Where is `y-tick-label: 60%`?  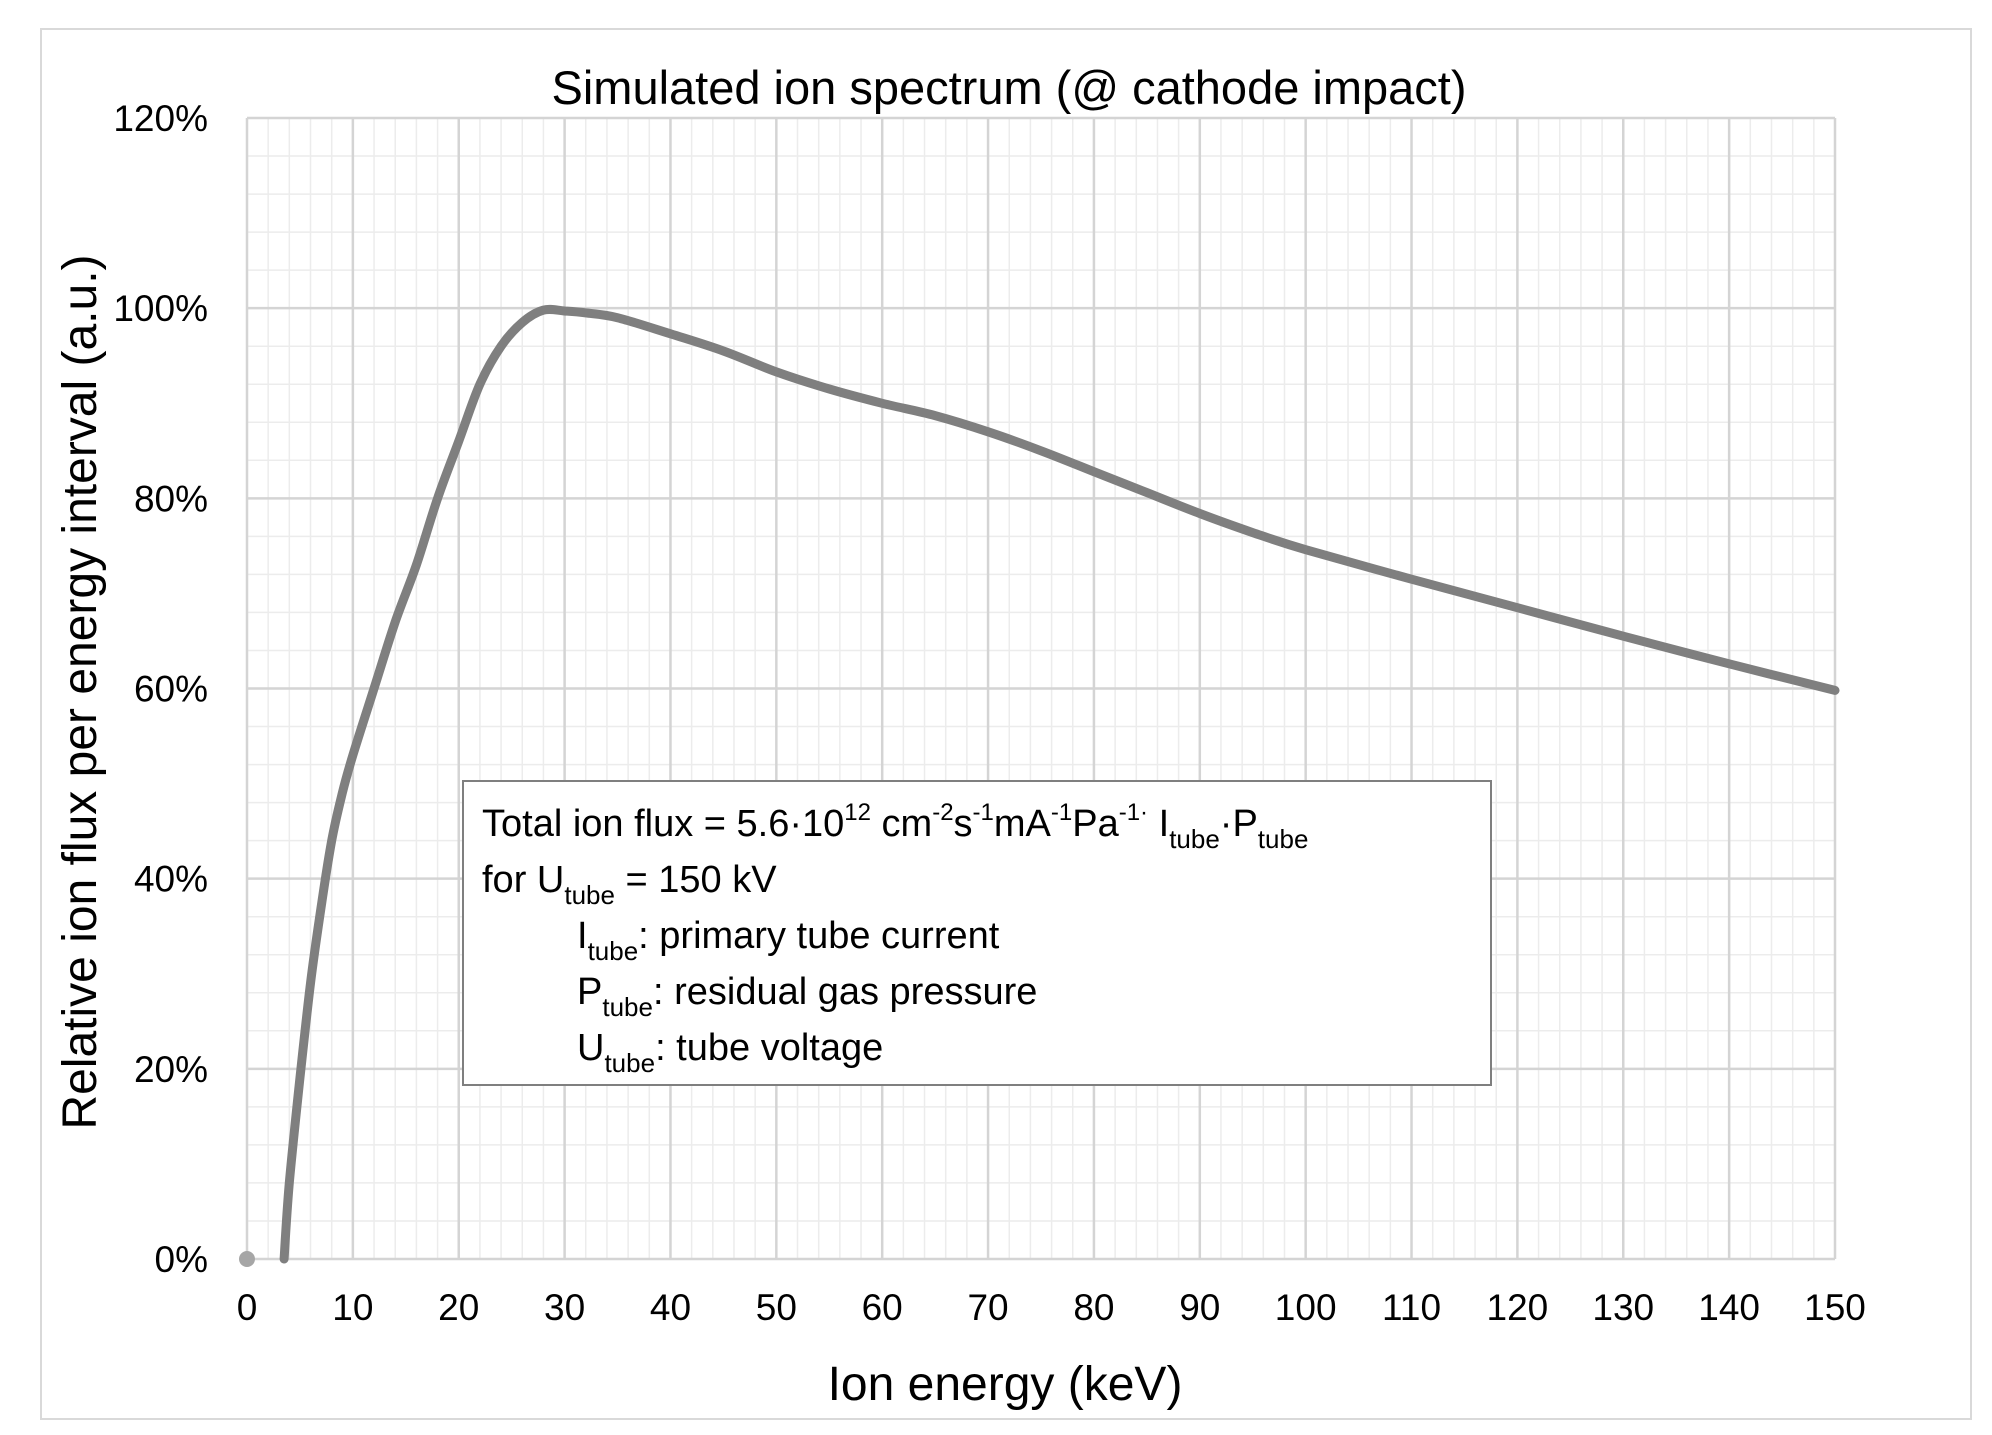
y-tick-label: 60% is located at coordinates (171, 689).